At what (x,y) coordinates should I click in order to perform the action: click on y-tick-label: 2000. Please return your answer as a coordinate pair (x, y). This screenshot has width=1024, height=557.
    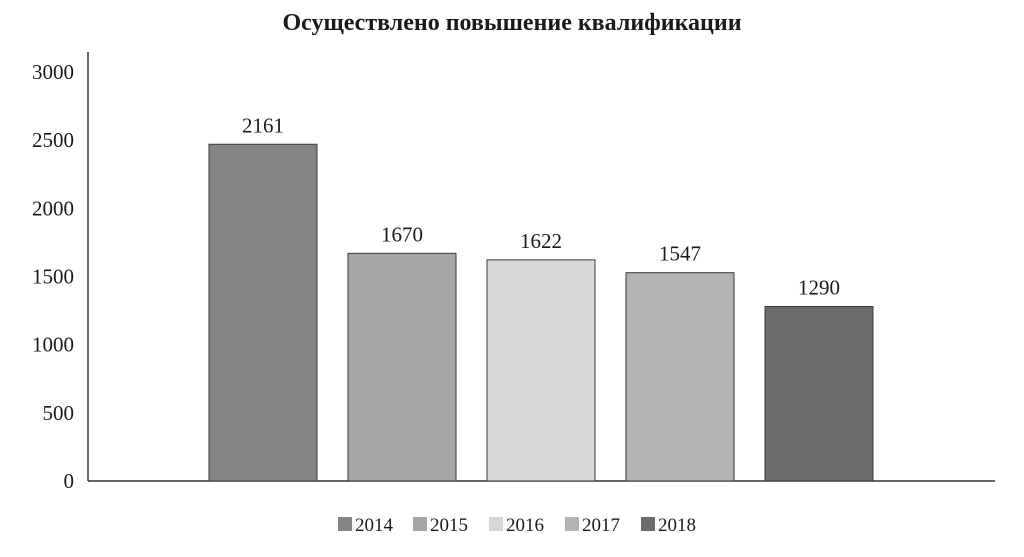
    Looking at the image, I should click on (53, 208).